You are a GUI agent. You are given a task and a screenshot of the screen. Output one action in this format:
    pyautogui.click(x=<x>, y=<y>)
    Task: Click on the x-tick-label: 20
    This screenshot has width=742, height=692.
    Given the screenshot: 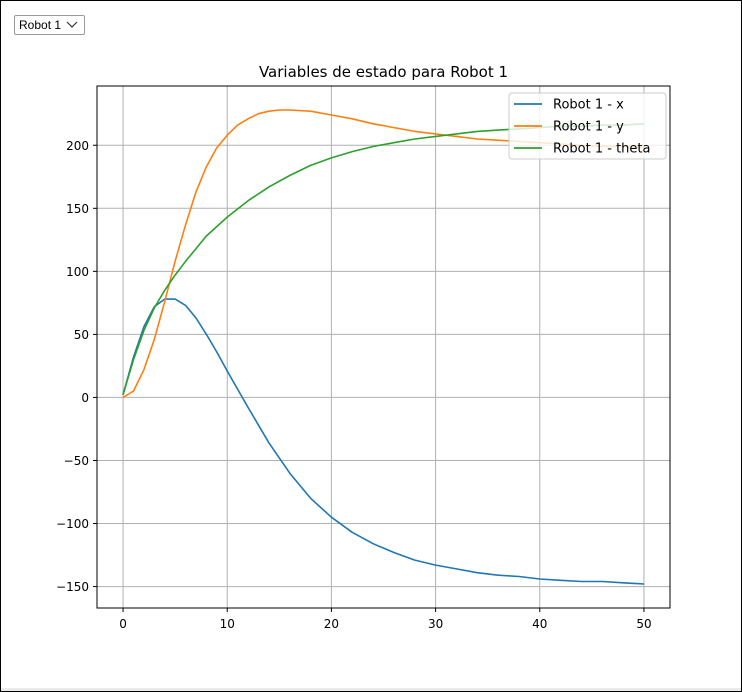 What is the action you would take?
    pyautogui.click(x=331, y=624)
    